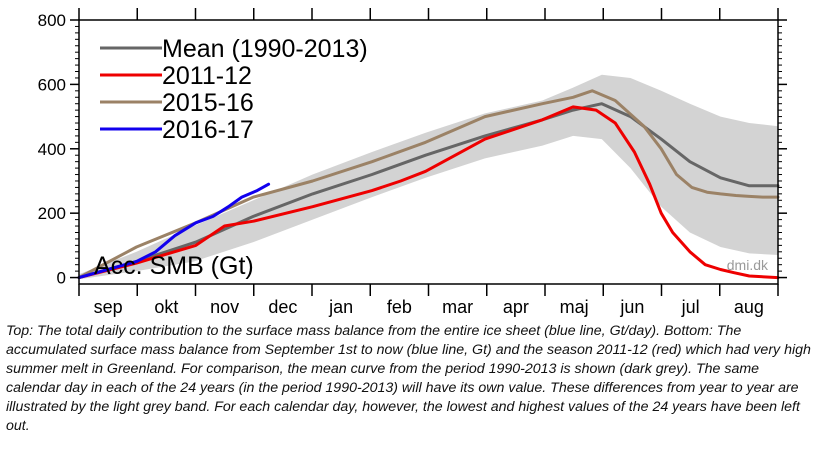  What do you see at coordinates (52, 84) in the screenshot?
I see `y-tick-label: 600` at bounding box center [52, 84].